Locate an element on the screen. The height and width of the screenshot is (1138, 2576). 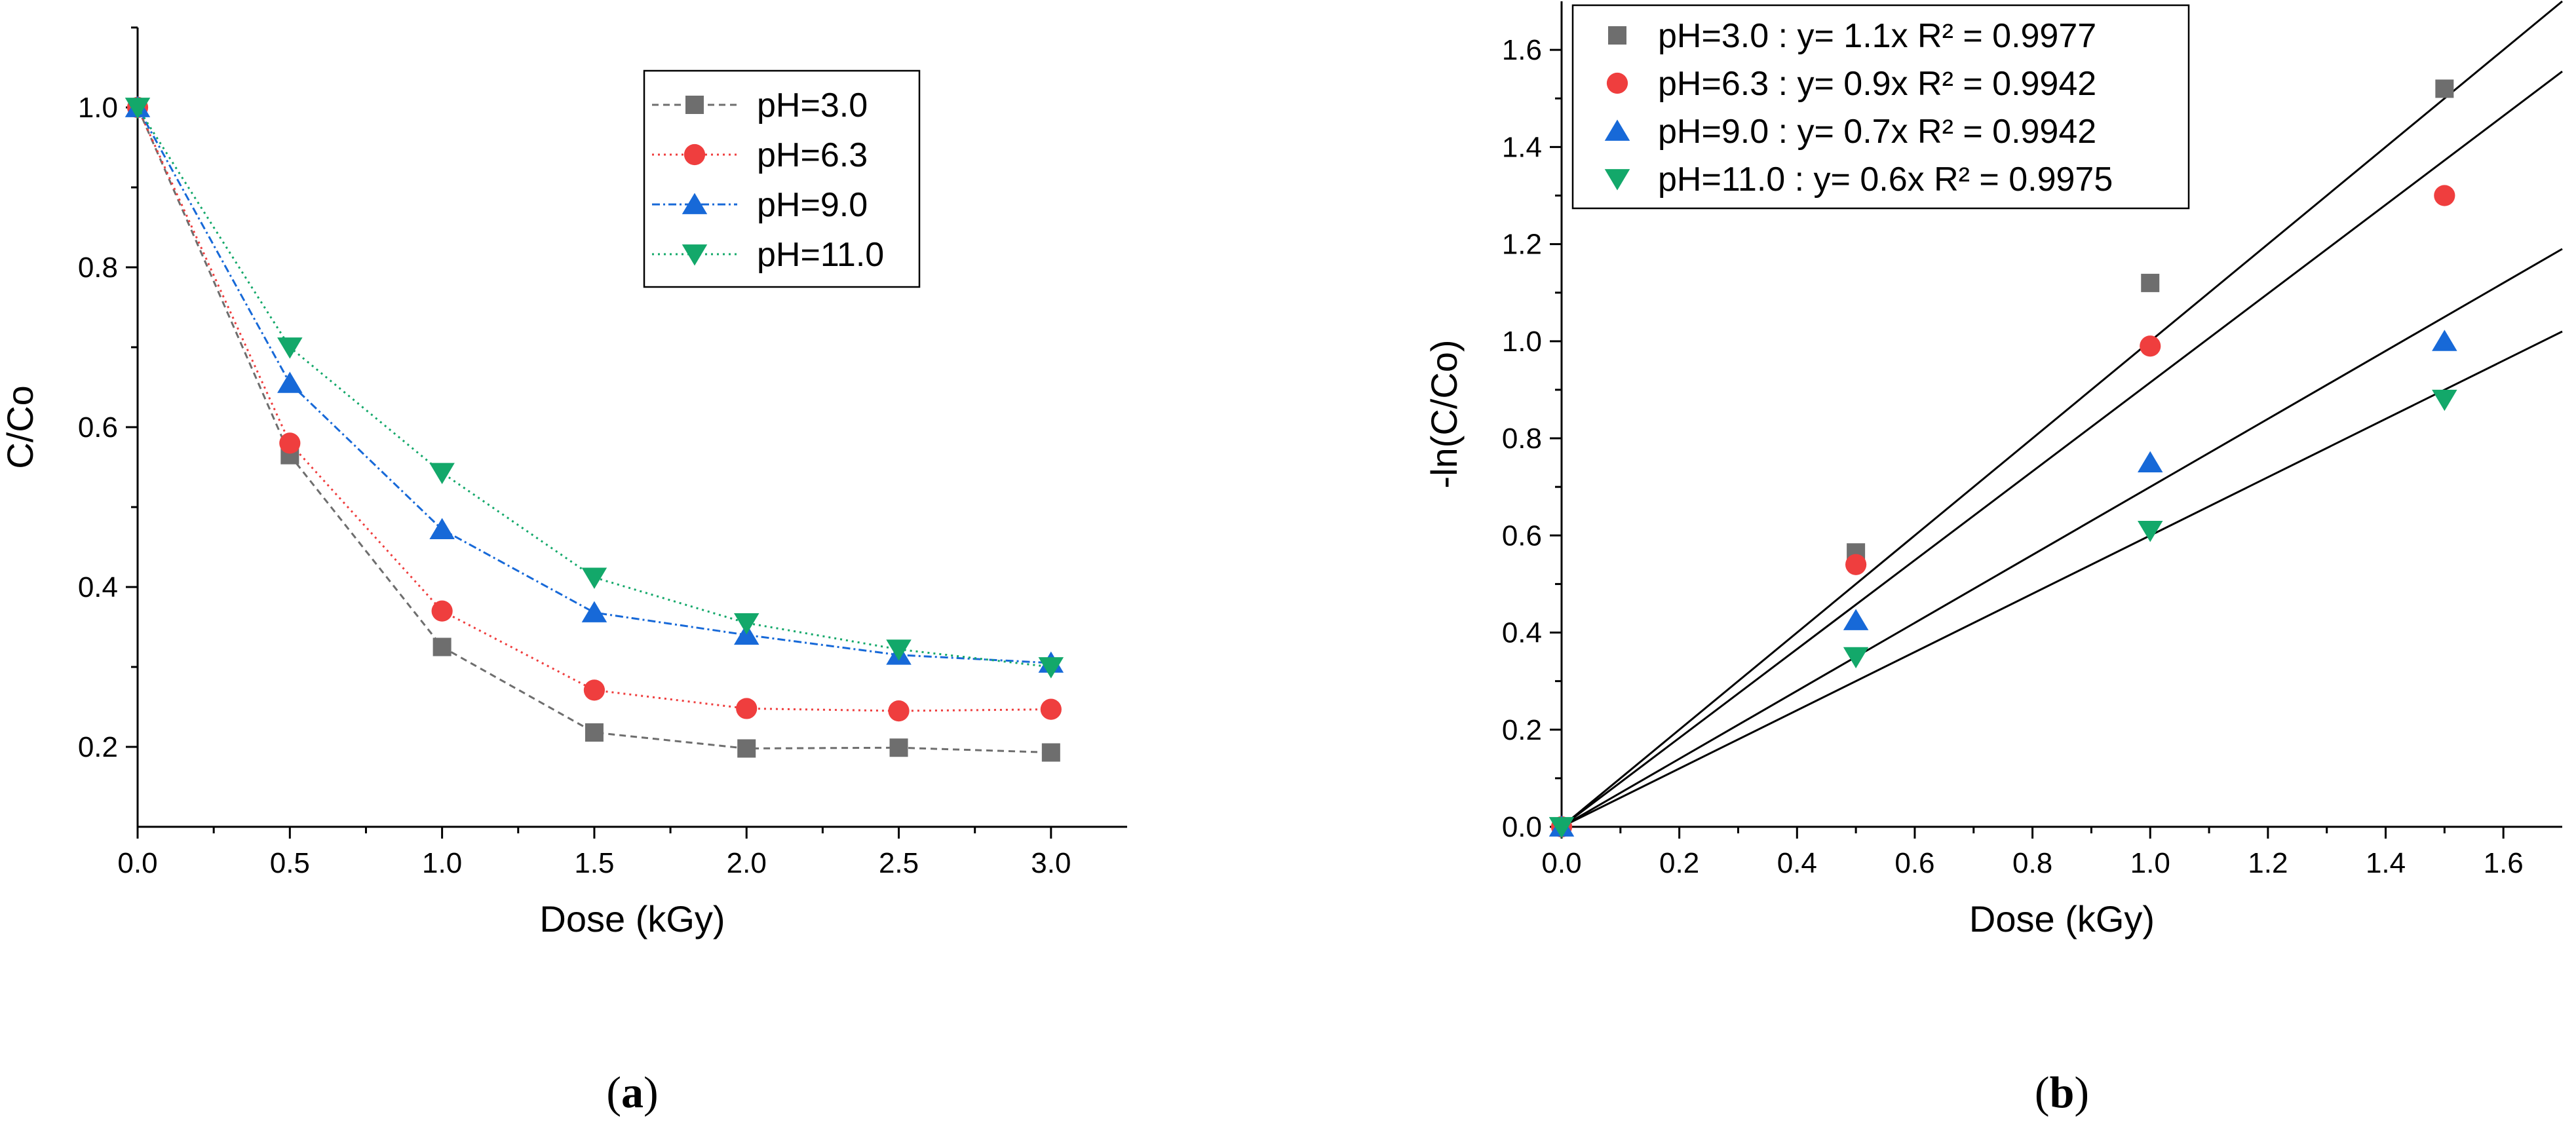
y-axis-title: -ln(C/Co) is located at coordinates (1444, 413).